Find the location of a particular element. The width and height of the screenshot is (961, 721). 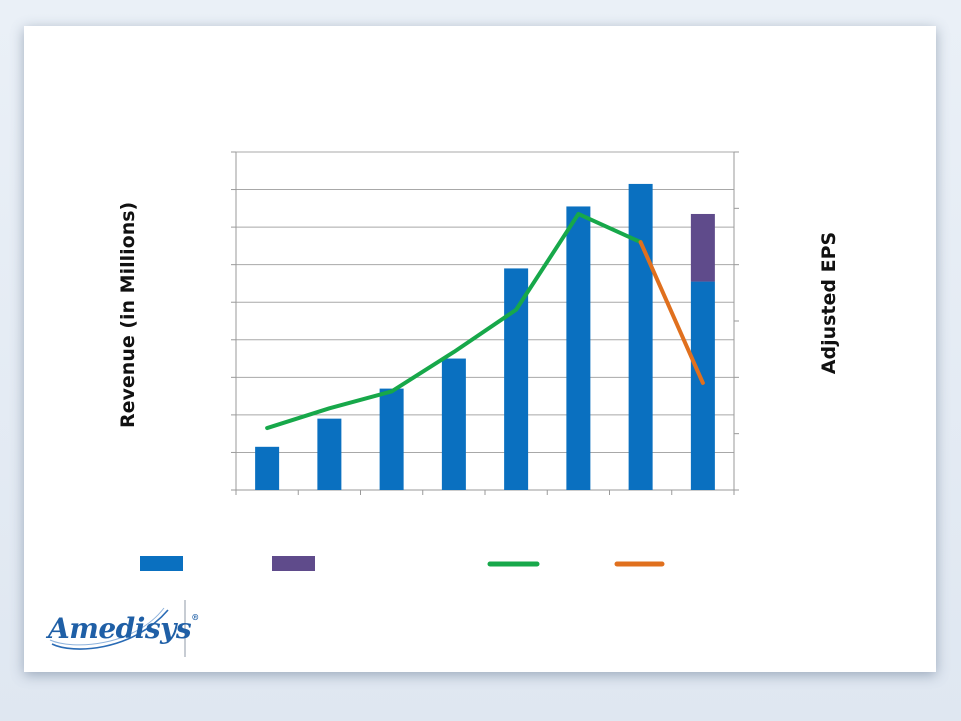

eps-line is located at coordinates (454, 321).